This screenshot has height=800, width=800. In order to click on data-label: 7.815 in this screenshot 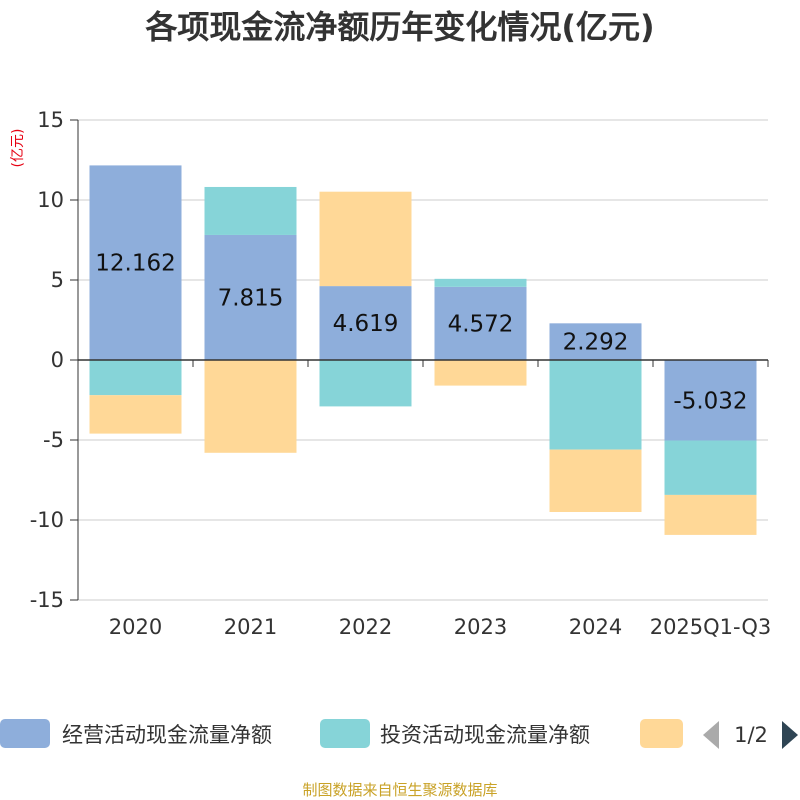, I will do `click(251, 298)`.